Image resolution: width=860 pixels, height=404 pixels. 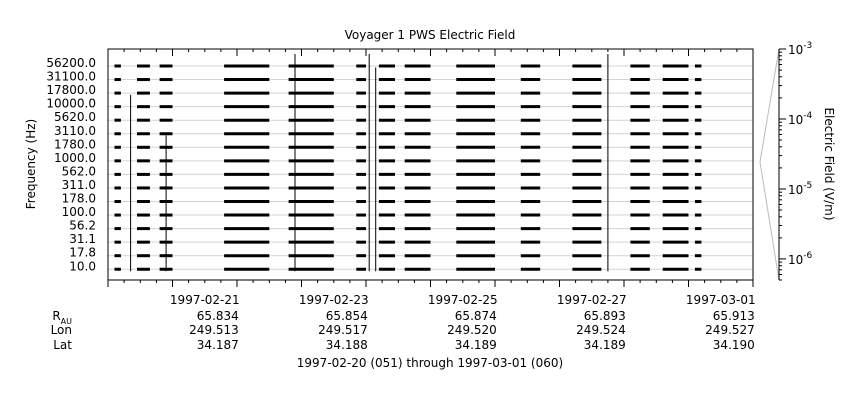 I want to click on lat-value: 34.187, so click(x=218, y=345).